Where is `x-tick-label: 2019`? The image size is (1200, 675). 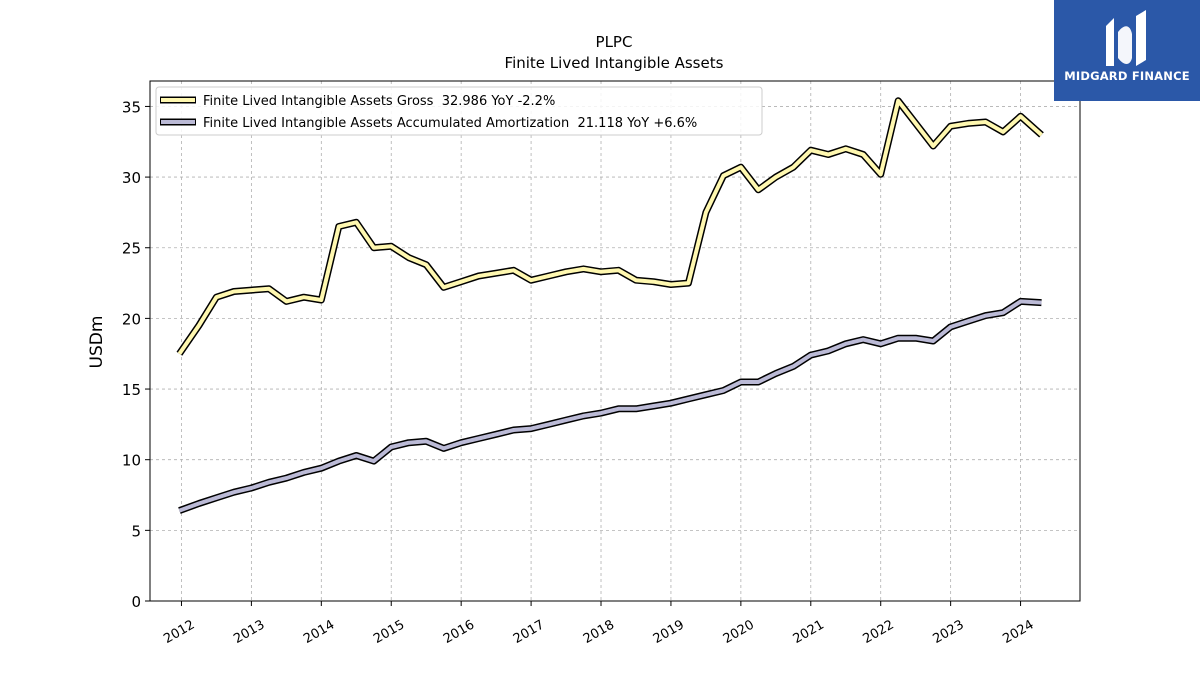
x-tick-label: 2019 is located at coordinates (669, 632).